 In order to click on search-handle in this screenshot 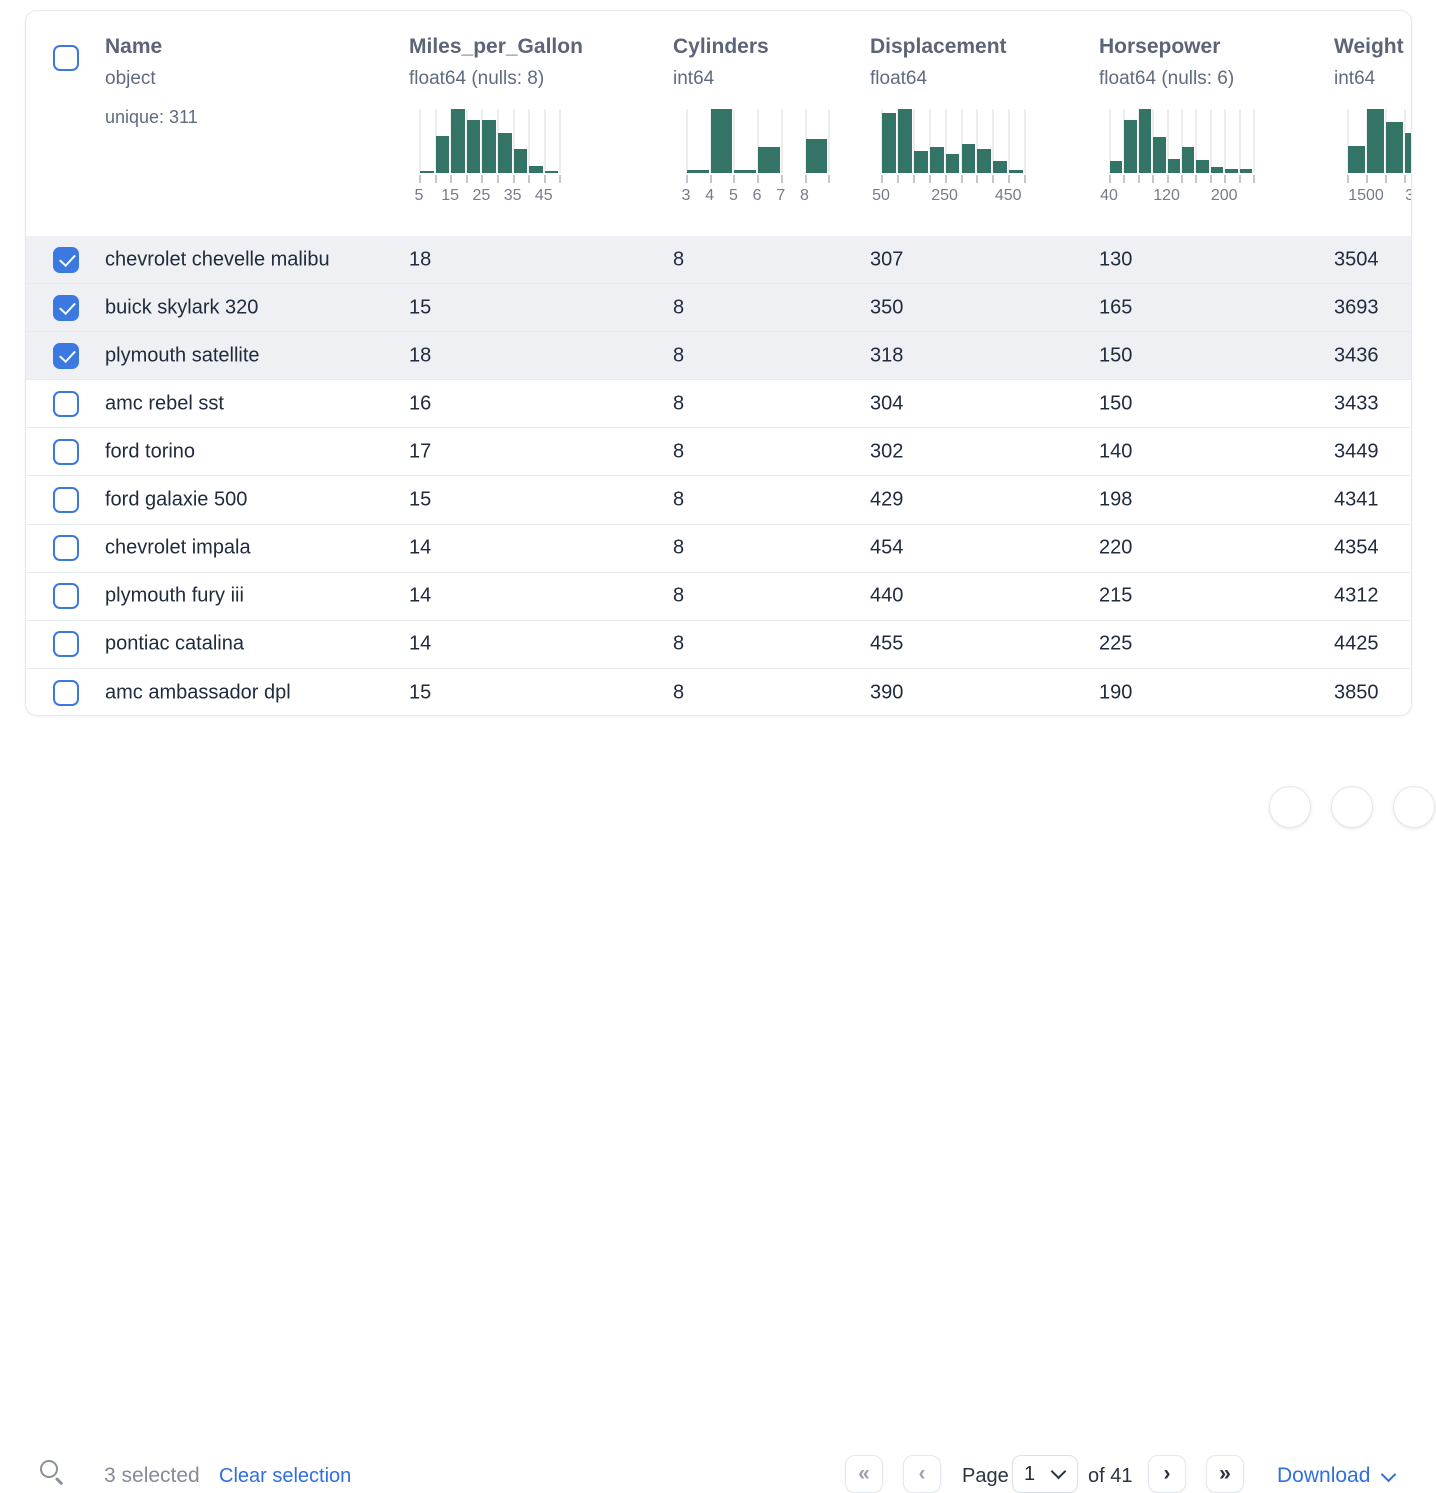, I will do `click(59, 1481)`.